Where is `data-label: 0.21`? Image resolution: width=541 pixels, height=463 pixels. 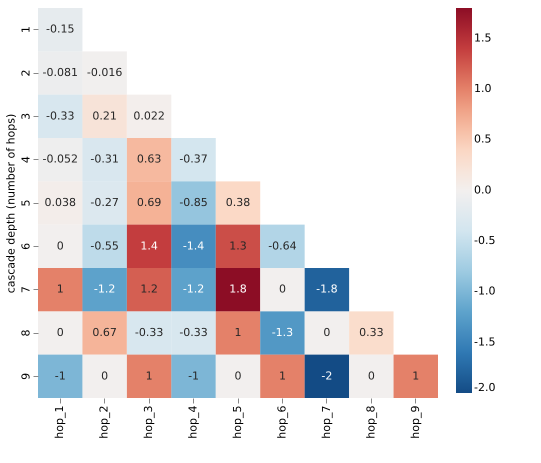 data-label: 0.21 is located at coordinates (104, 115).